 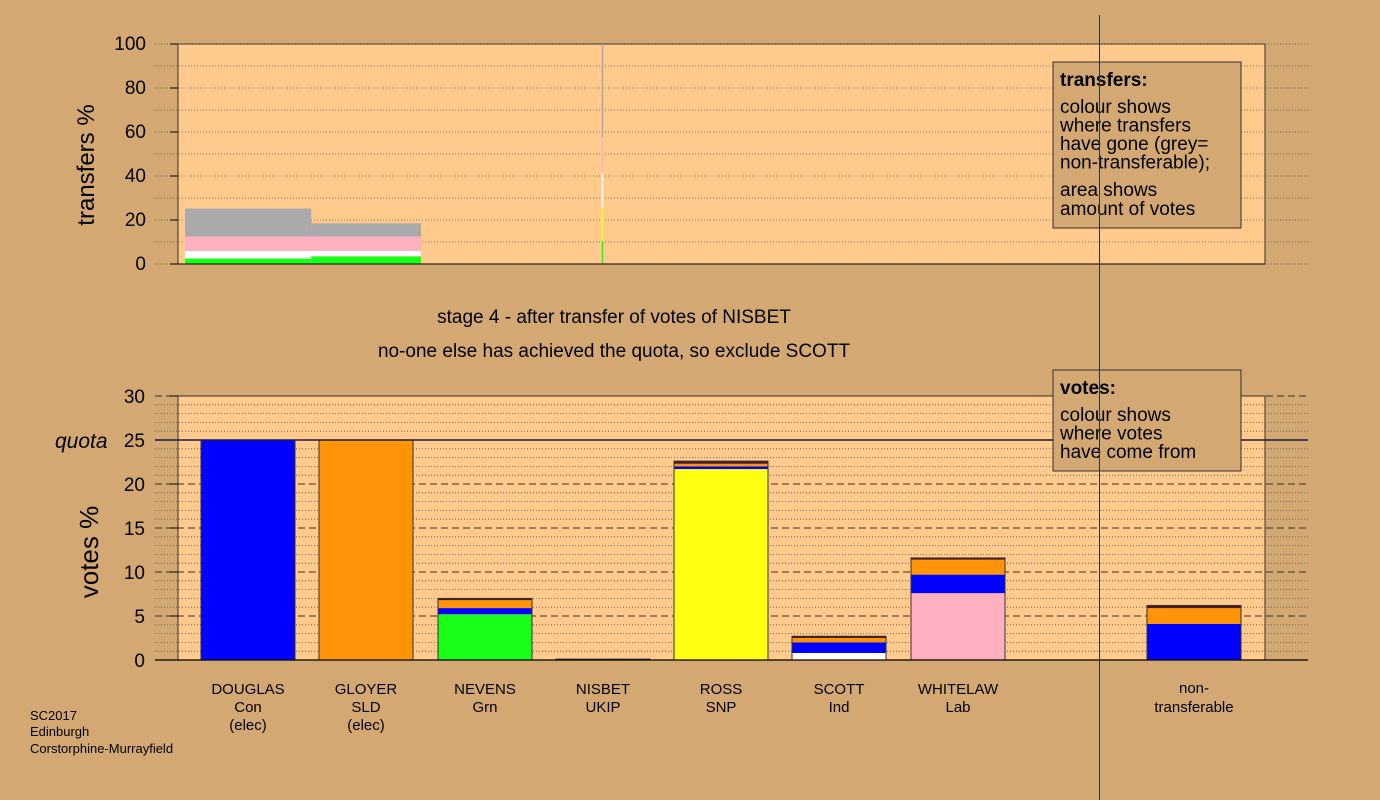 I want to click on candidate-name-label: DOUGLAS, so click(x=247, y=689).